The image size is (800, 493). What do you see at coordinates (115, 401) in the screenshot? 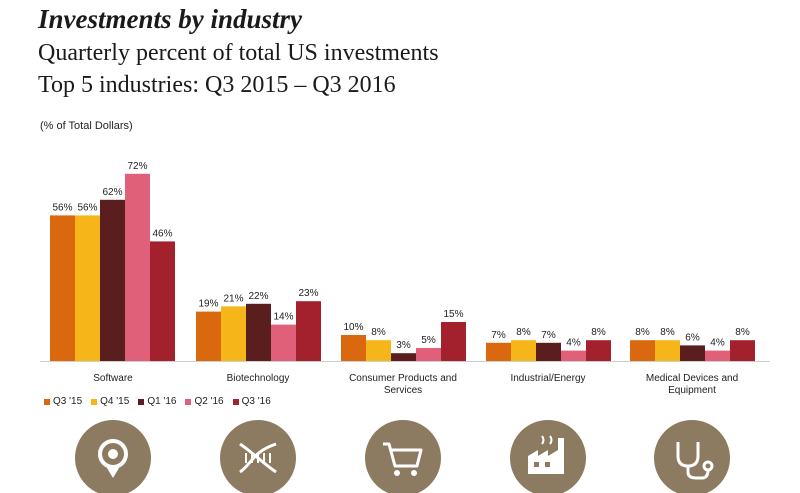
I see `legend-label: Q4 '15` at bounding box center [115, 401].